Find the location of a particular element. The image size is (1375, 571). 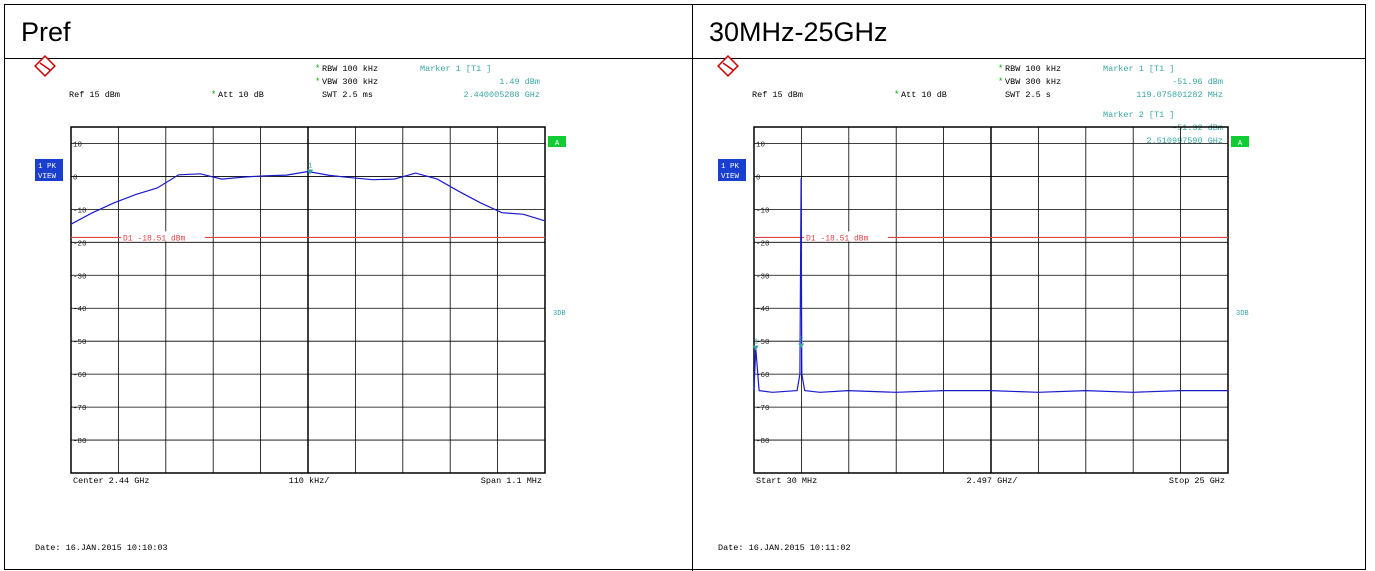

x-axis-right-label: Span 1.1 MHz is located at coordinates (511, 481).